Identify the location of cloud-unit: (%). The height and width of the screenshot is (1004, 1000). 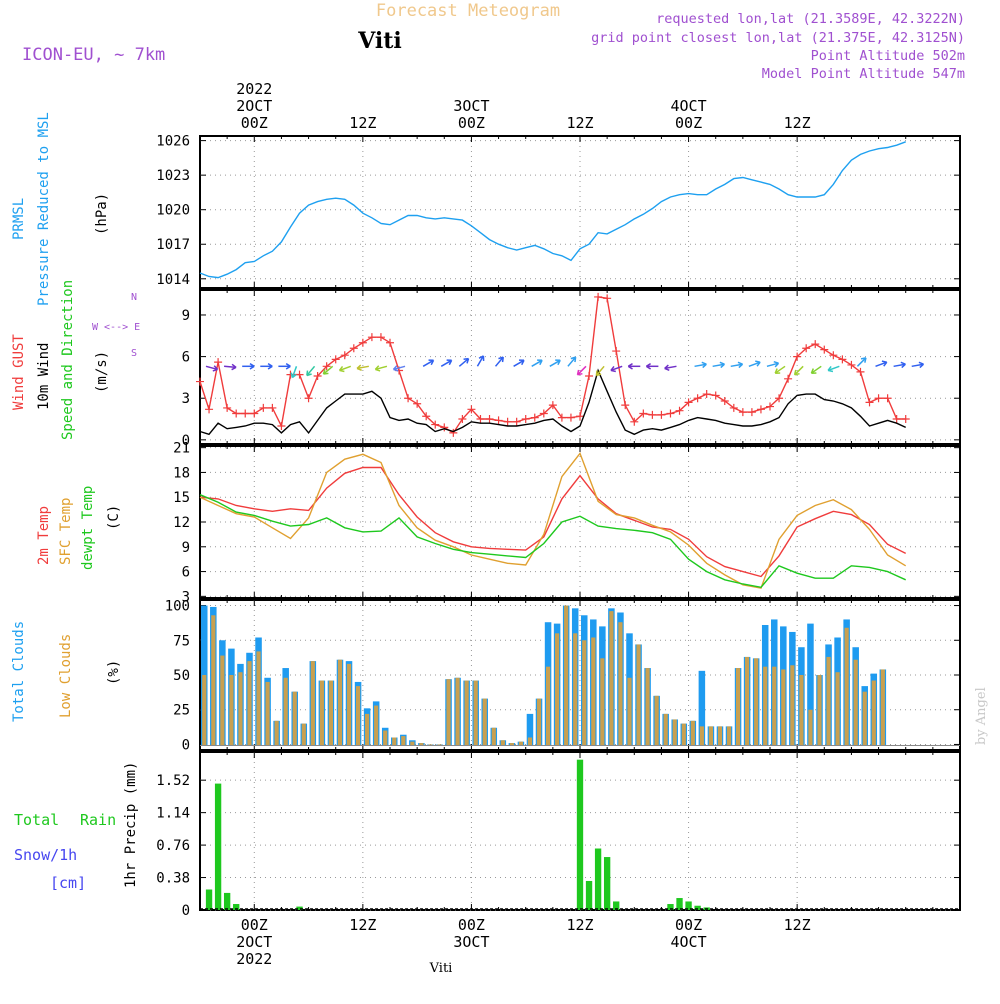
(114, 672).